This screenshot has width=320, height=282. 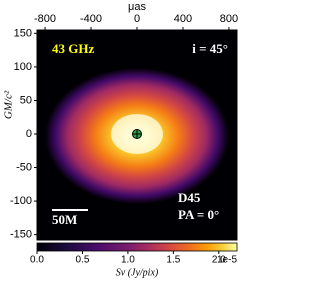 What do you see at coordinates (137, 247) in the screenshot?
I see `colorbar` at bounding box center [137, 247].